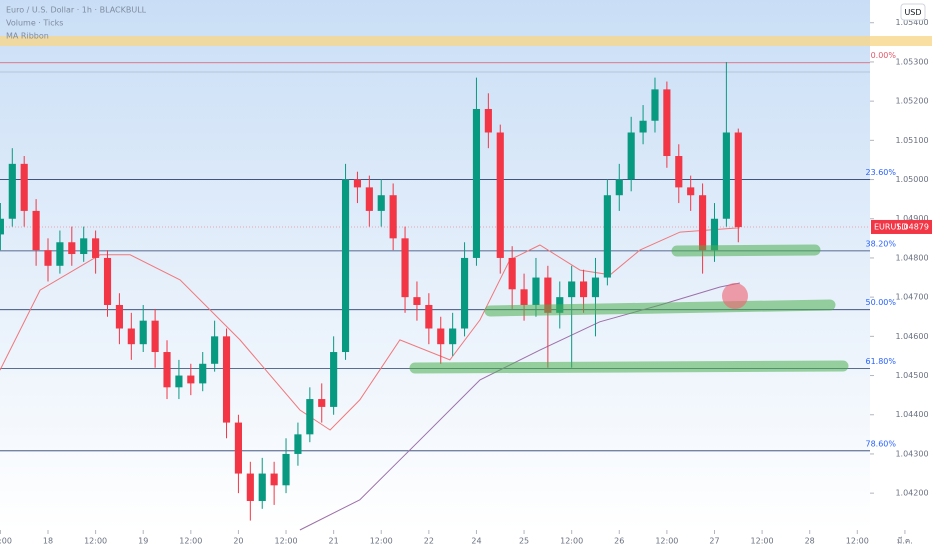 The height and width of the screenshot is (554, 932). Describe the element at coordinates (911, 336) in the screenshot. I see `y-tick-label: 1.04600` at that location.